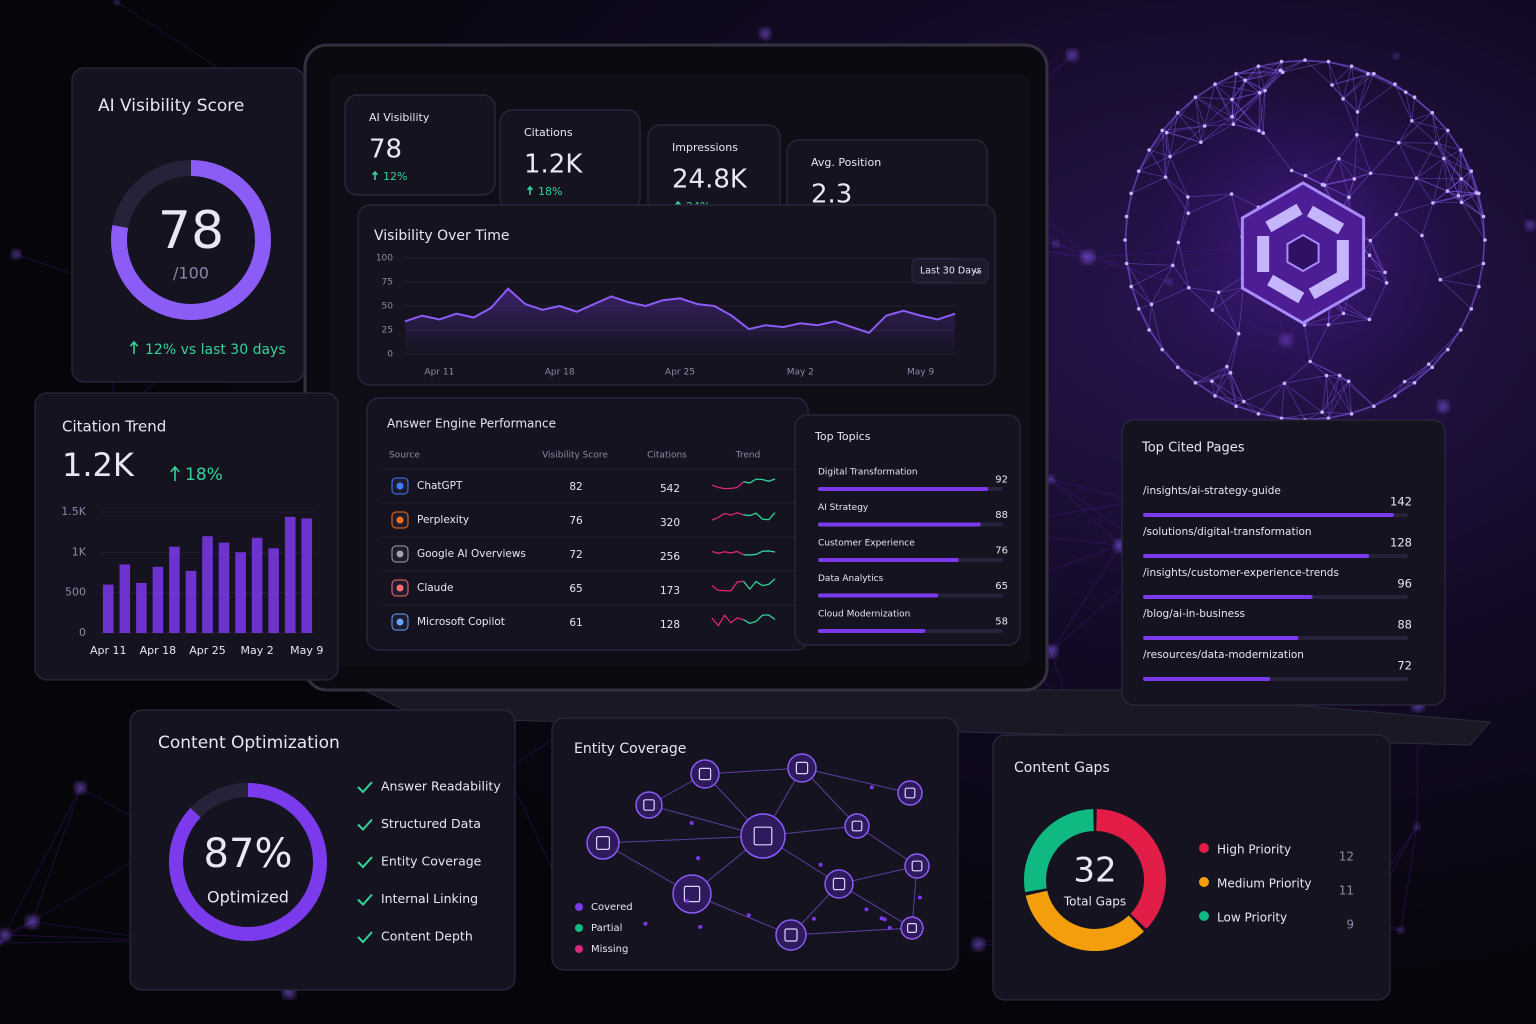 This screenshot has height=1024, width=1536. I want to click on bg-link, so click(42, 861).